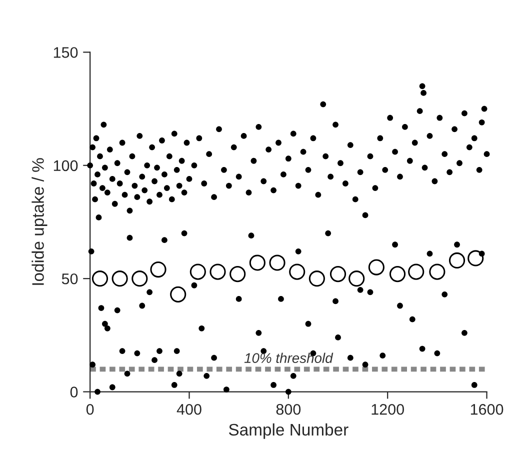 The width and height of the screenshot is (506, 462). What do you see at coordinates (66, 166) in the screenshot?
I see `y-tick-label: 100` at bounding box center [66, 166].